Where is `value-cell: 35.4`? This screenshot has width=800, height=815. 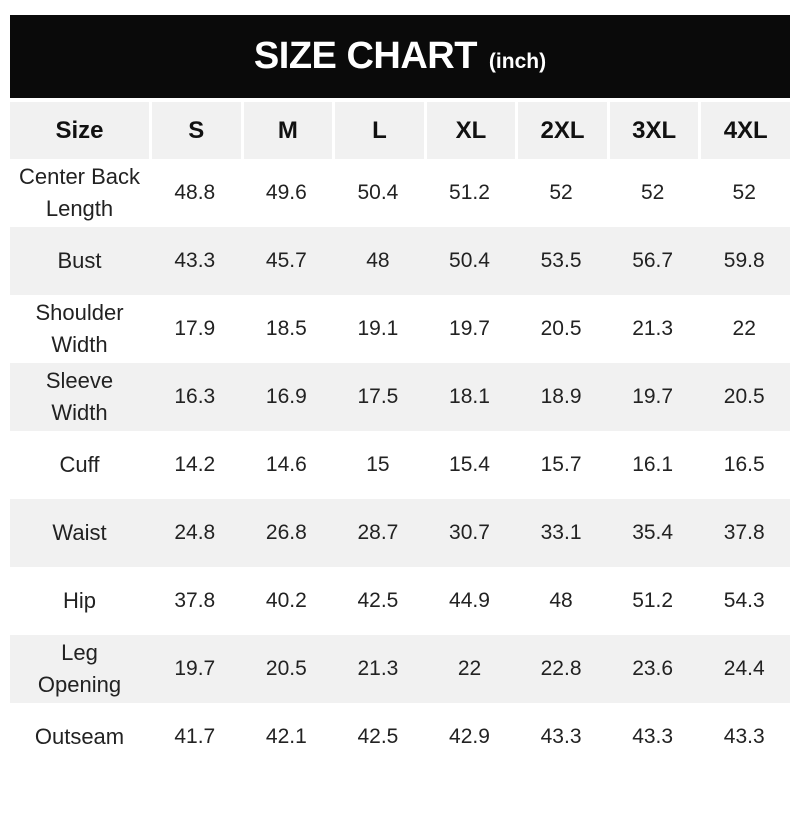
value-cell: 35.4 is located at coordinates (653, 532).